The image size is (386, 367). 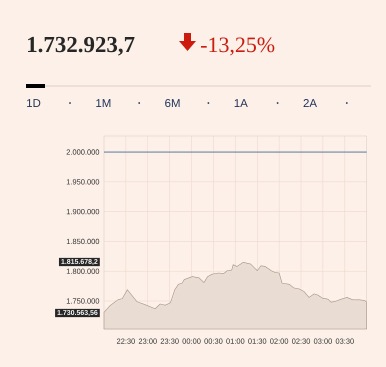 What do you see at coordinates (241, 103) in the screenshot?
I see `text: 1A` at bounding box center [241, 103].